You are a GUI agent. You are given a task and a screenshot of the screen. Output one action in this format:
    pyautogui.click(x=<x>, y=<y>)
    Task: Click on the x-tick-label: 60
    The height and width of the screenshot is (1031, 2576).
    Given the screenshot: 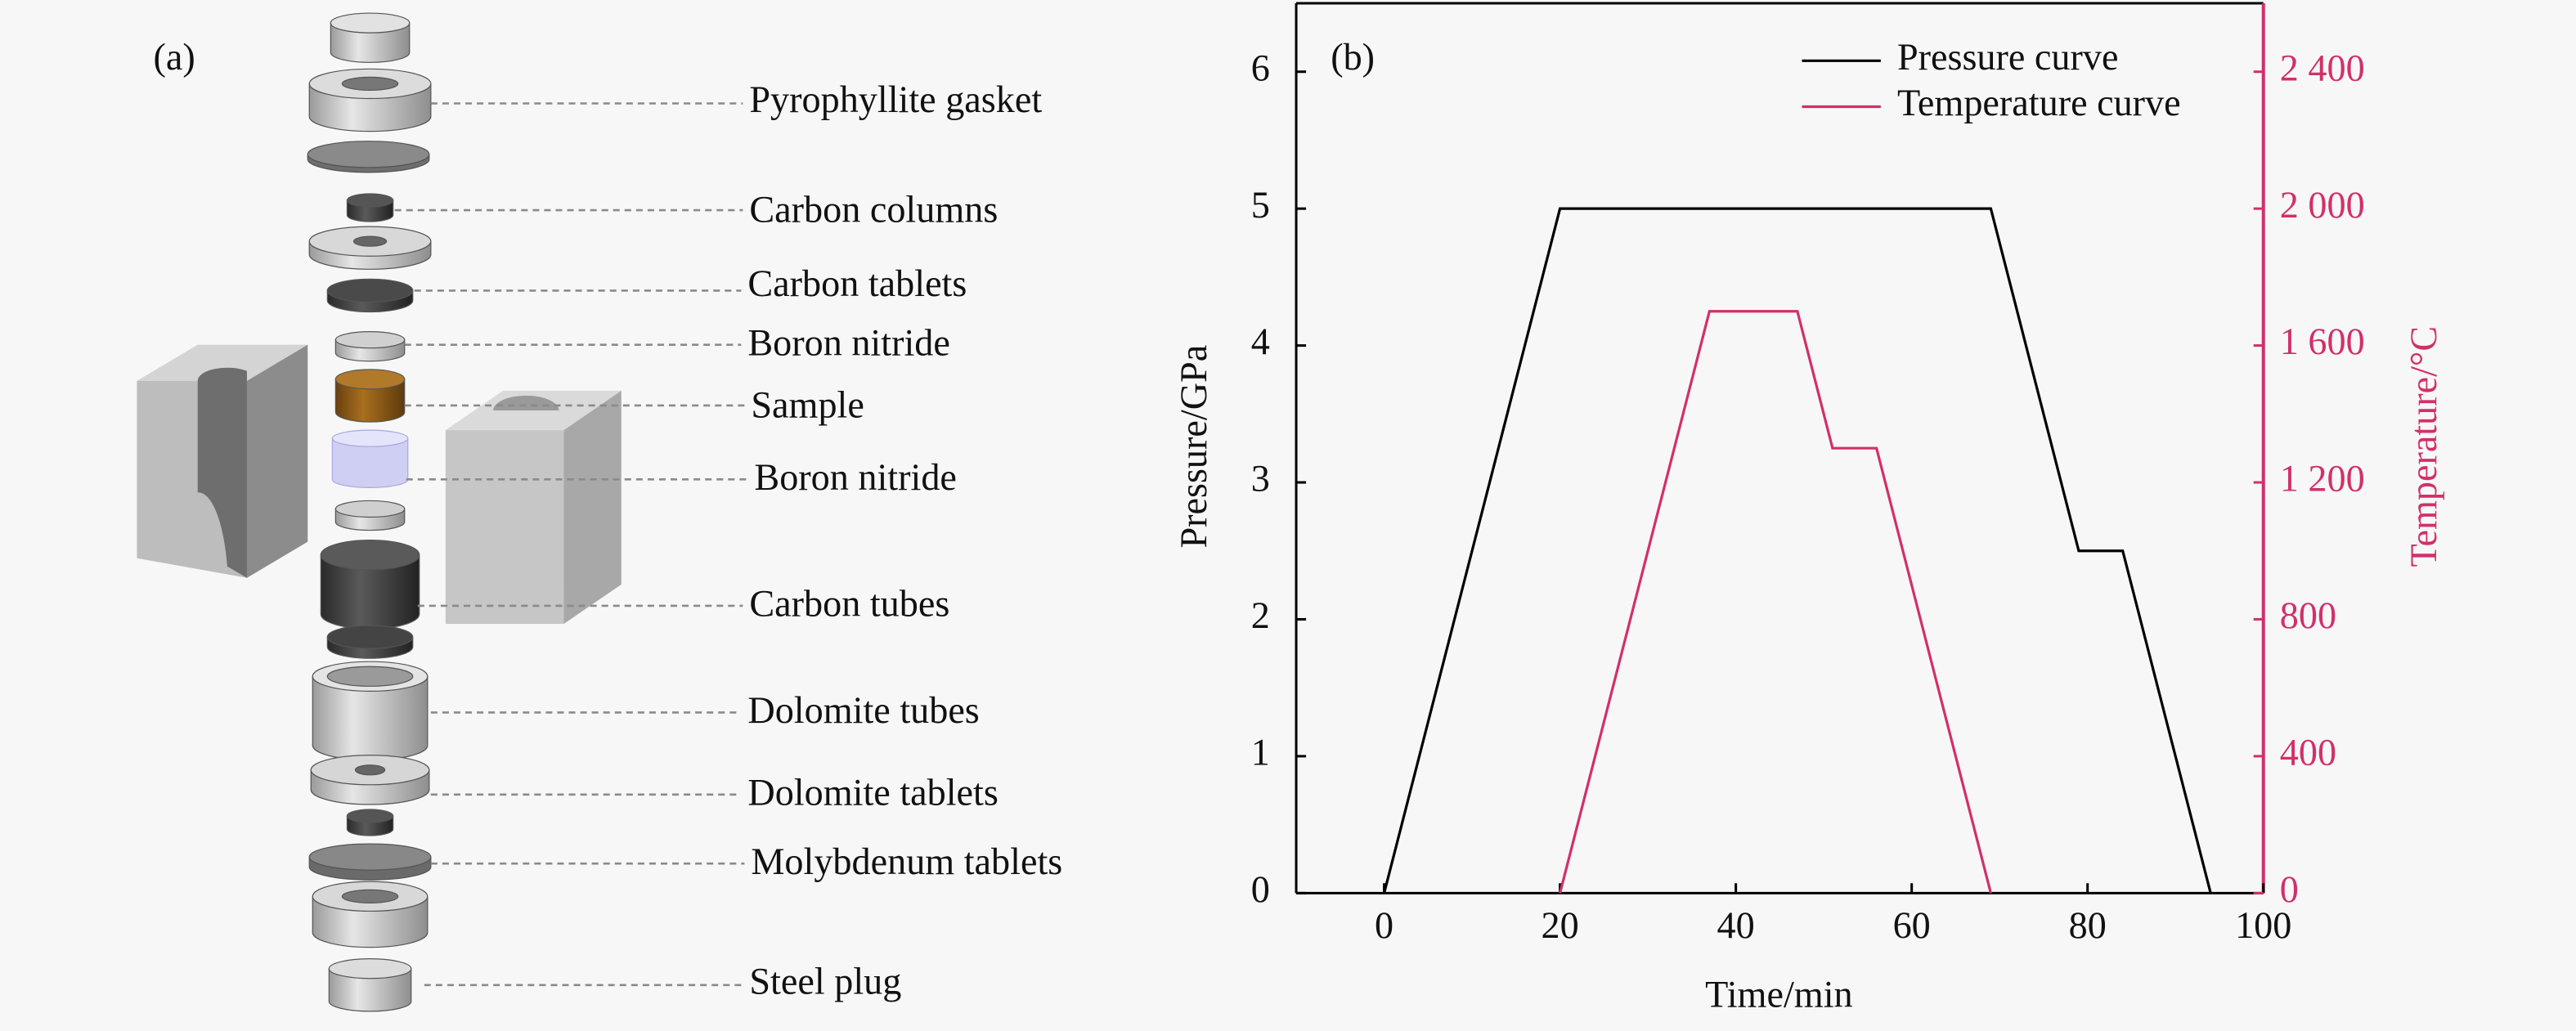 What is the action you would take?
    pyautogui.click(x=1912, y=925)
    